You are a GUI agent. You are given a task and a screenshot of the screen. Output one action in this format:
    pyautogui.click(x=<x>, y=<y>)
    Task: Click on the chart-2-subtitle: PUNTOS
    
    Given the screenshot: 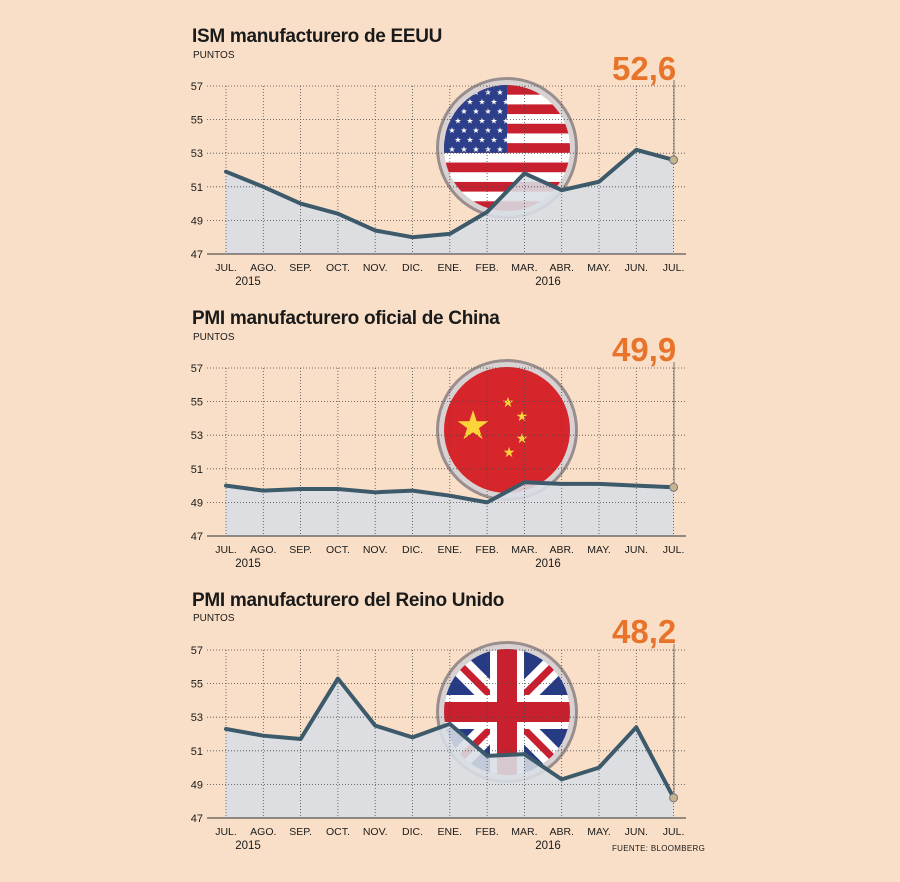 What is the action you would take?
    pyautogui.click(x=214, y=337)
    